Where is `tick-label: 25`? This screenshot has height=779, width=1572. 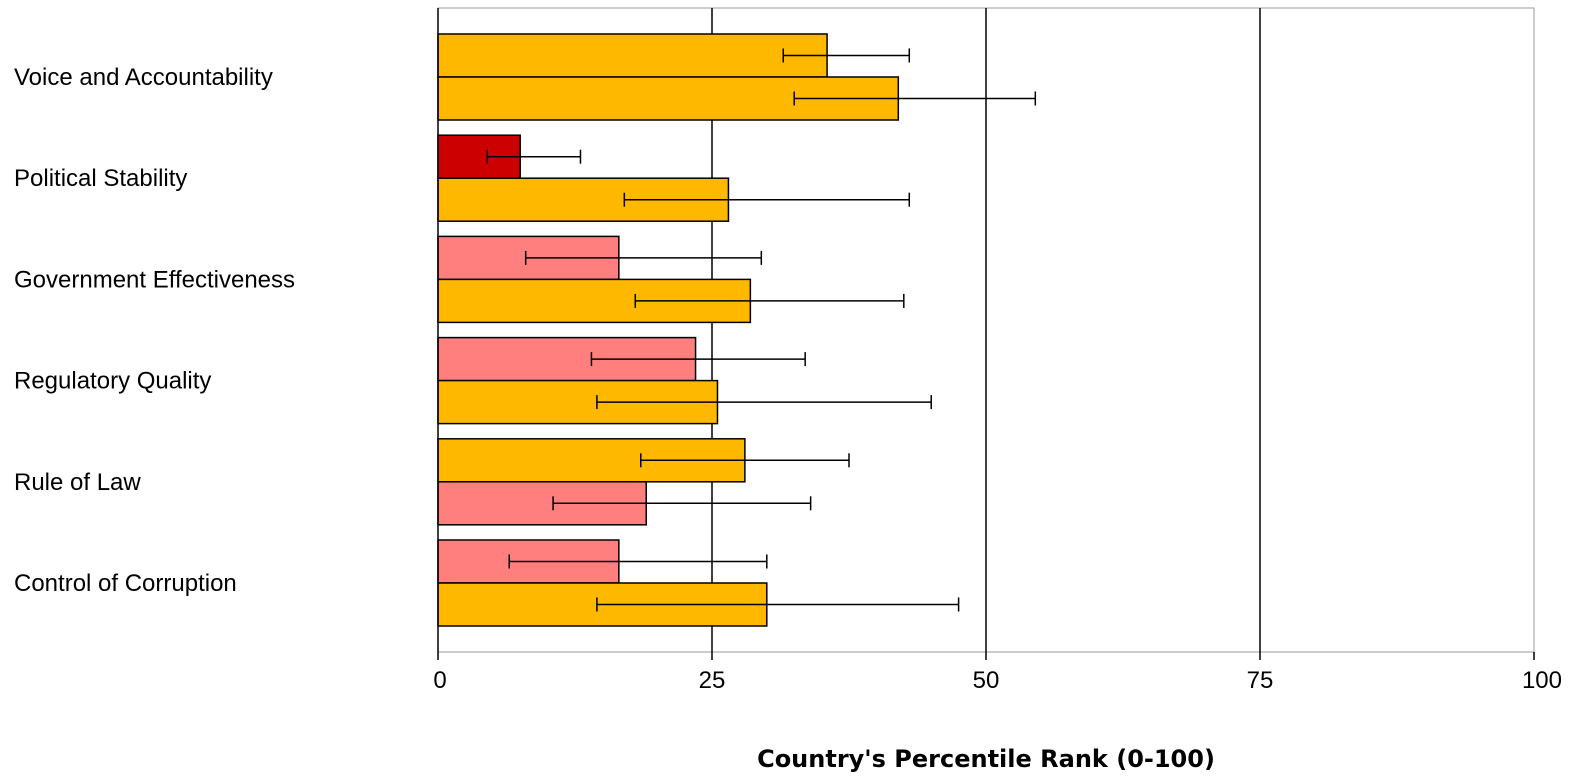 tick-label: 25 is located at coordinates (712, 680).